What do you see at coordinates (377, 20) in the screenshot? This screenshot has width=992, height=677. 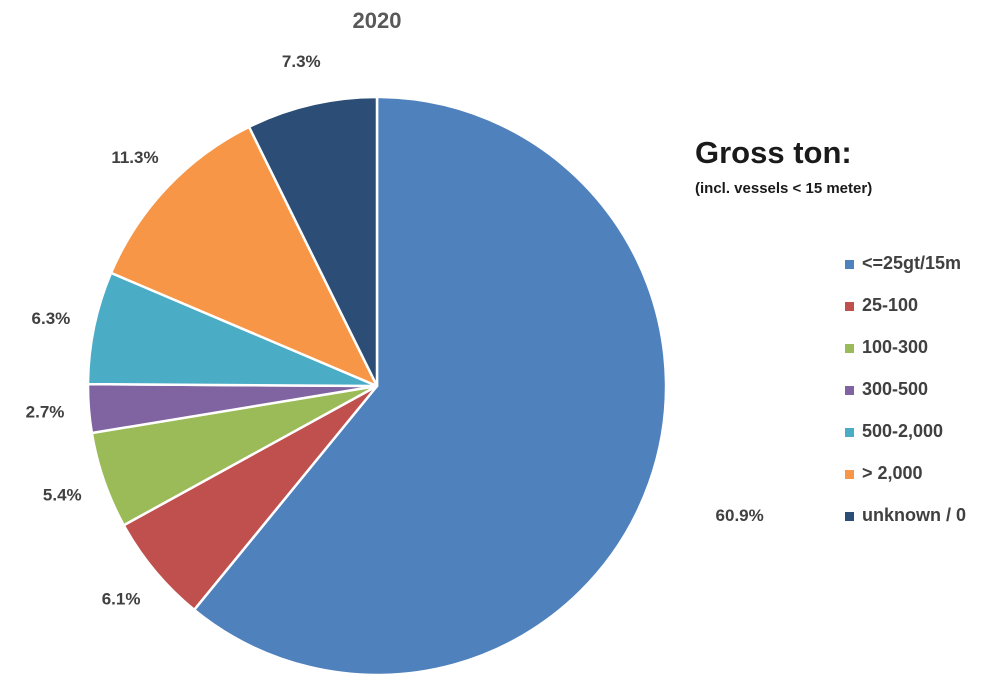 I see `chart-title: 2020` at bounding box center [377, 20].